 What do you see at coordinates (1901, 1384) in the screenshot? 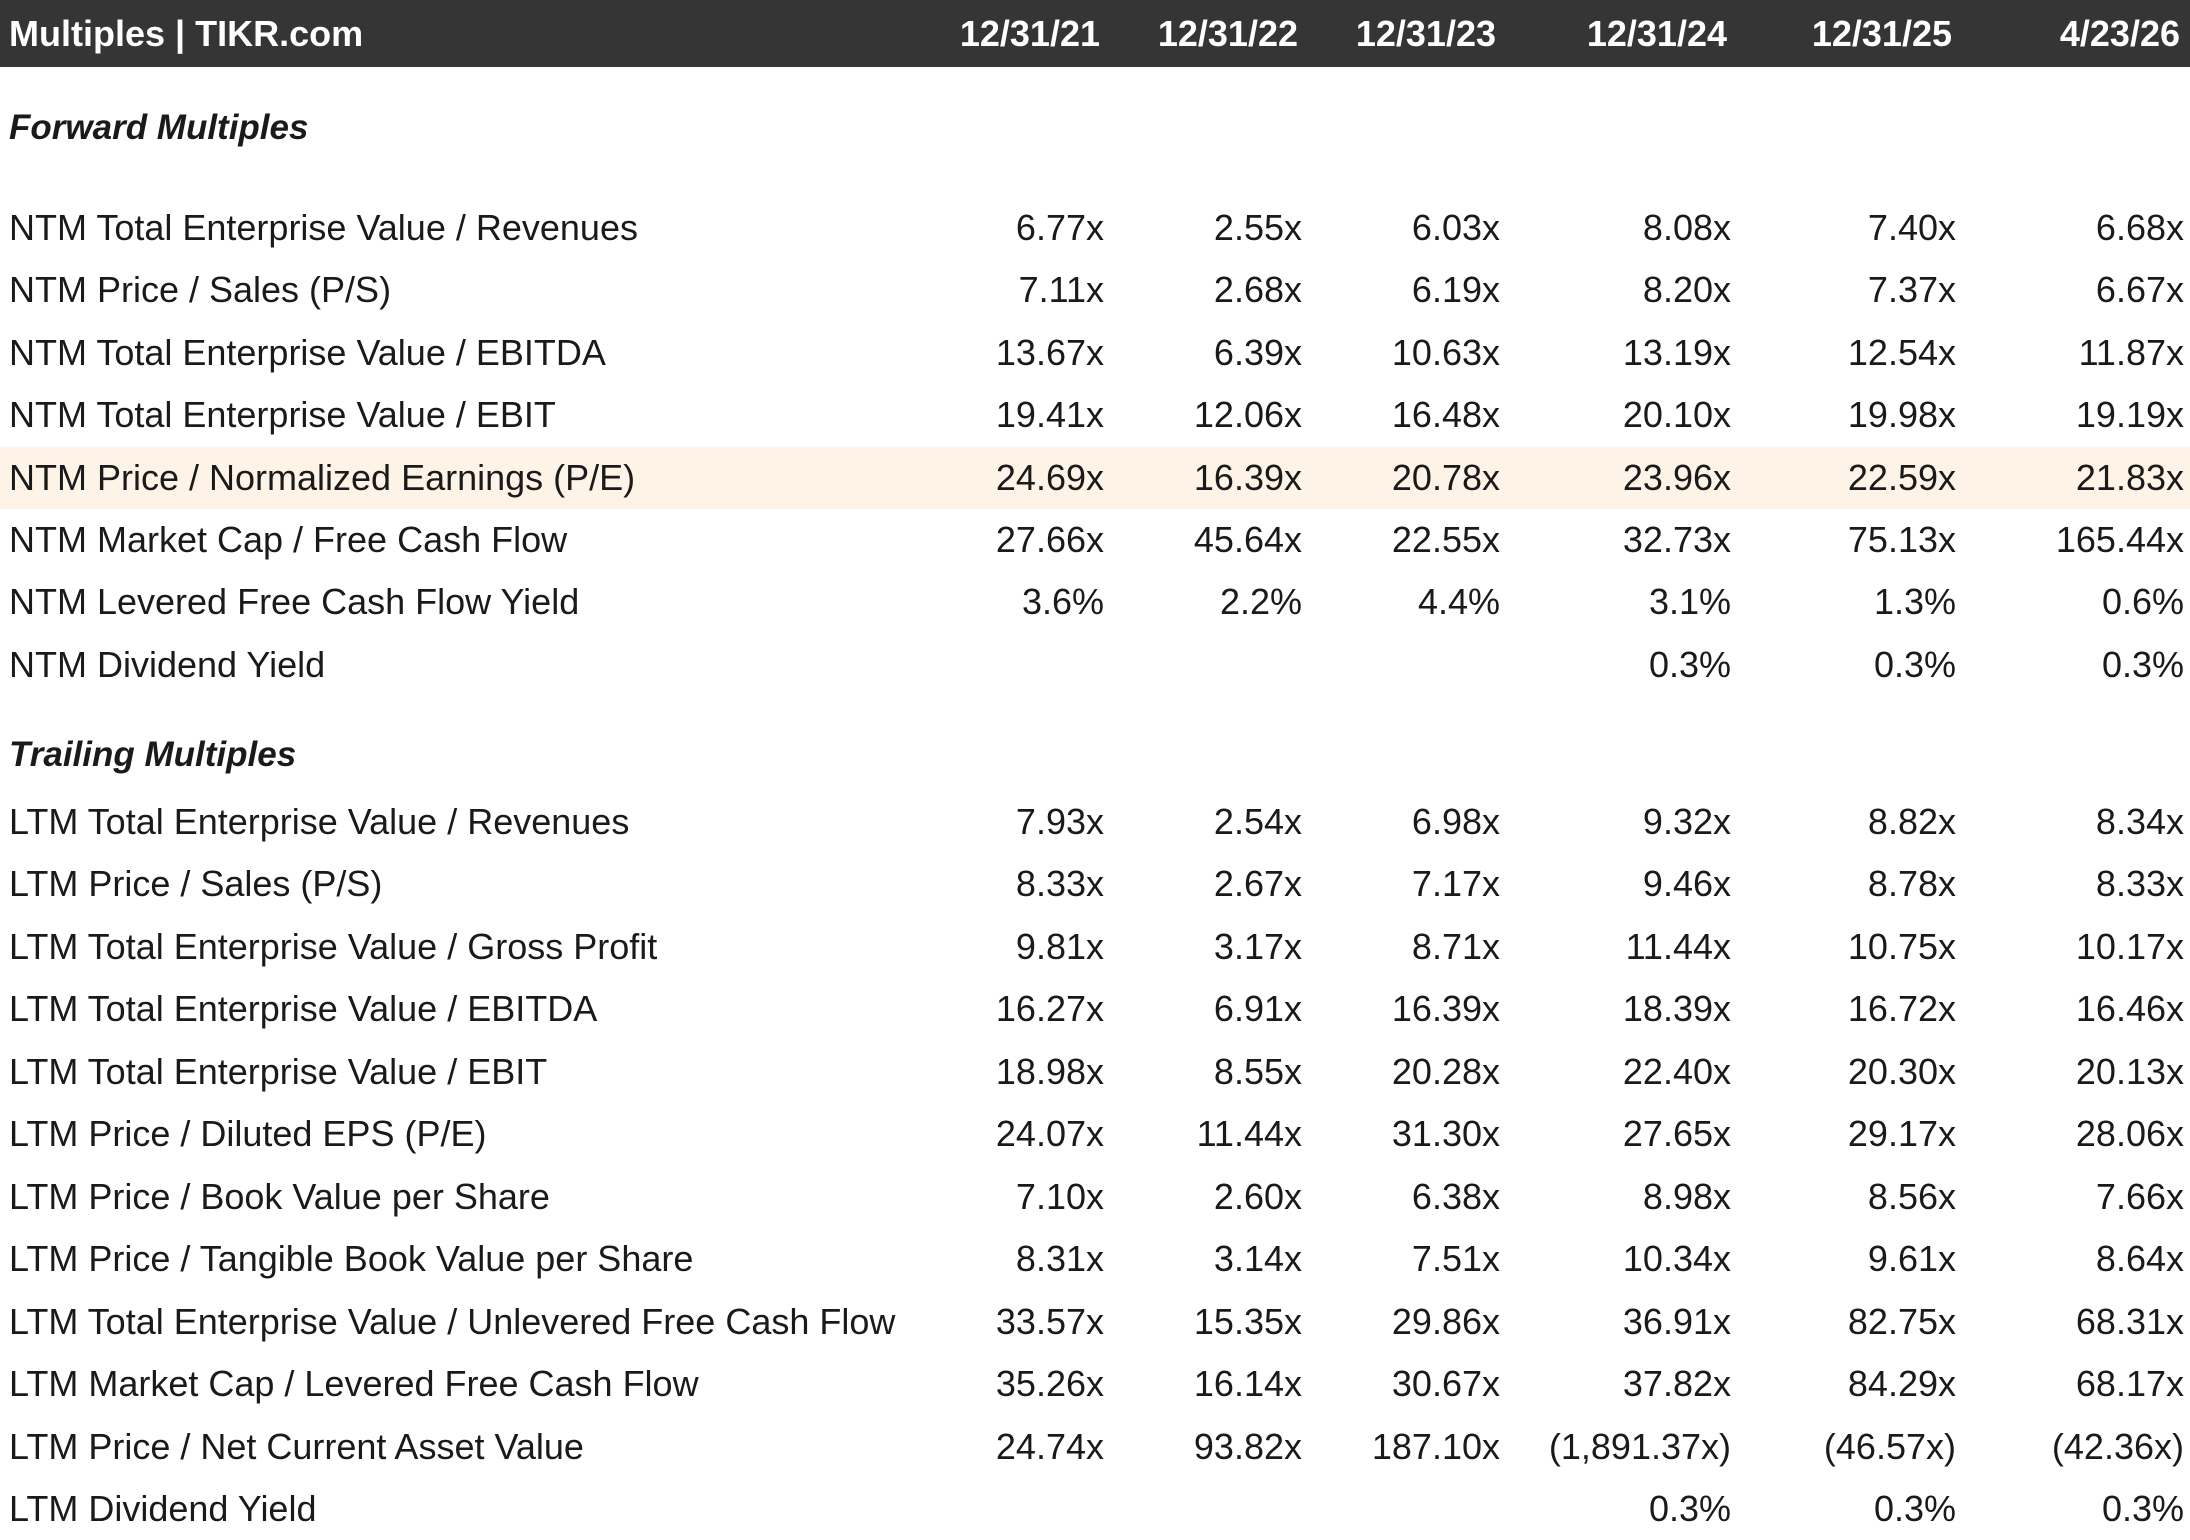
I see `row-value: 84.29x` at bounding box center [1901, 1384].